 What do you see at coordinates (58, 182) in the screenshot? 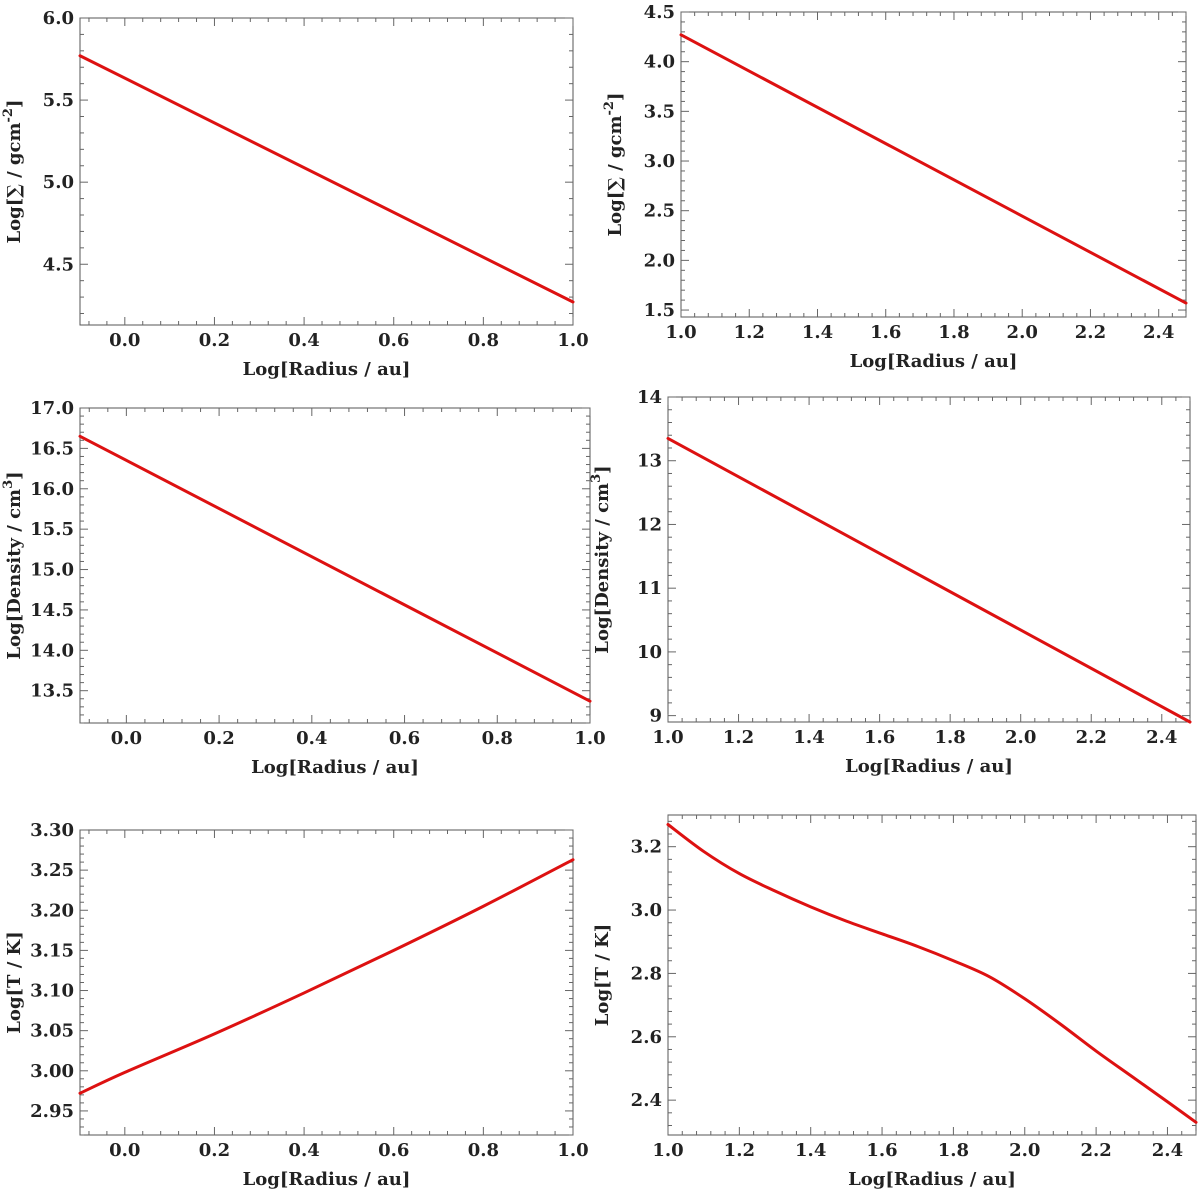
I see `y-tick-label: 5.0` at bounding box center [58, 182].